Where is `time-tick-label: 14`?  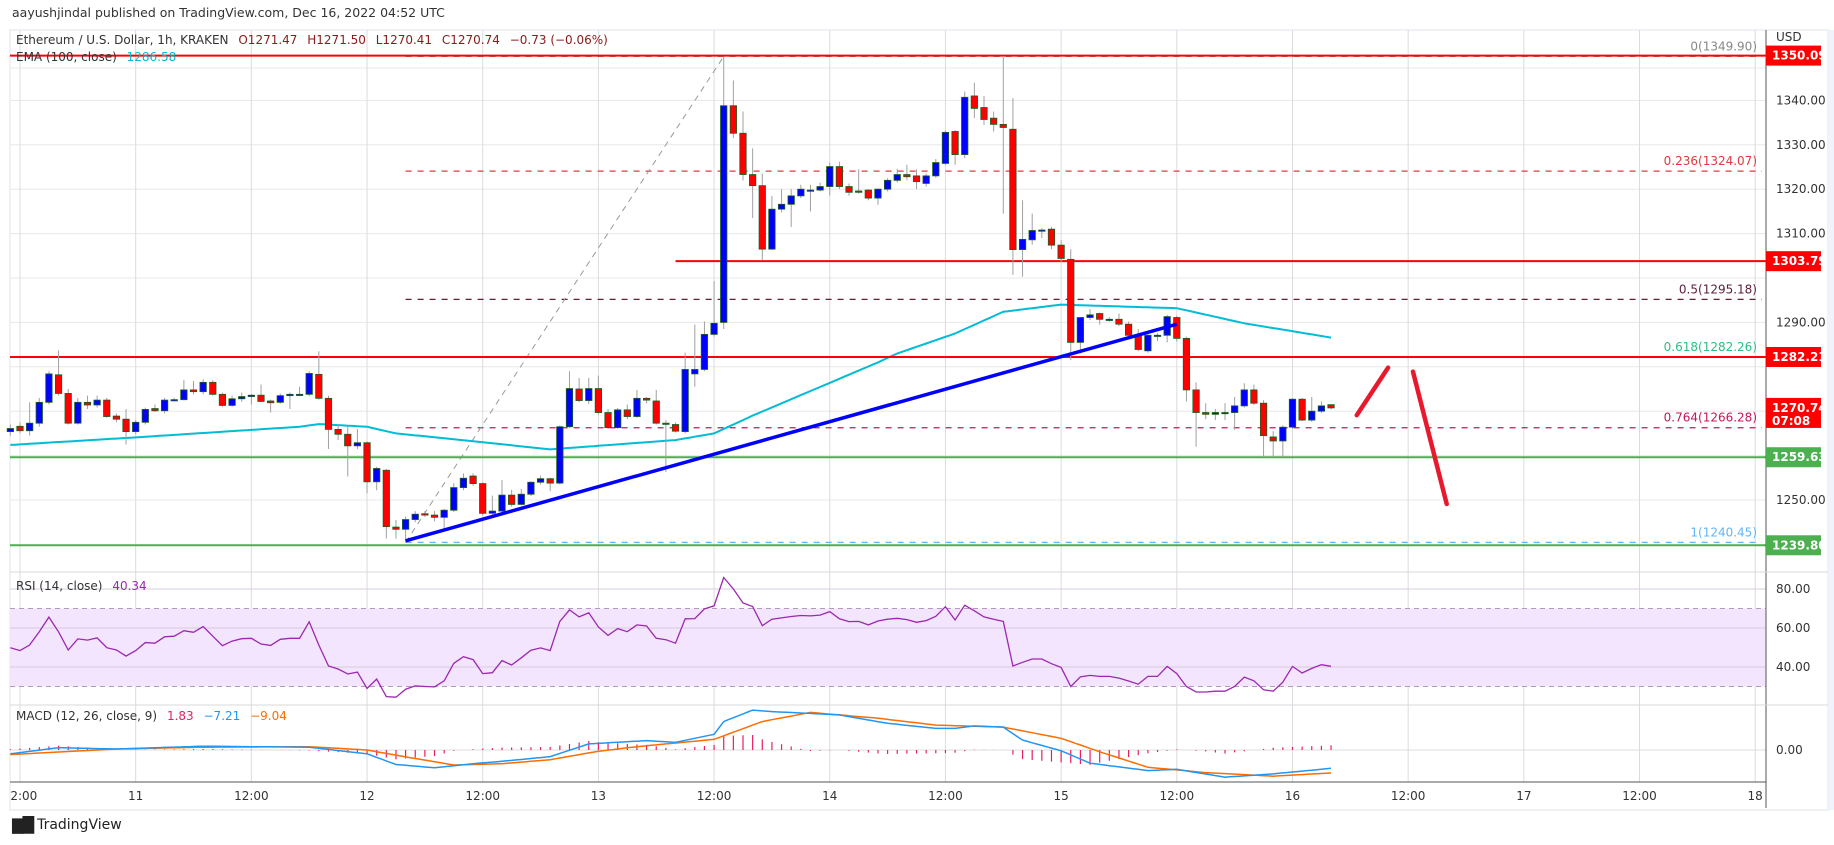
time-tick-label: 14 is located at coordinates (829, 796).